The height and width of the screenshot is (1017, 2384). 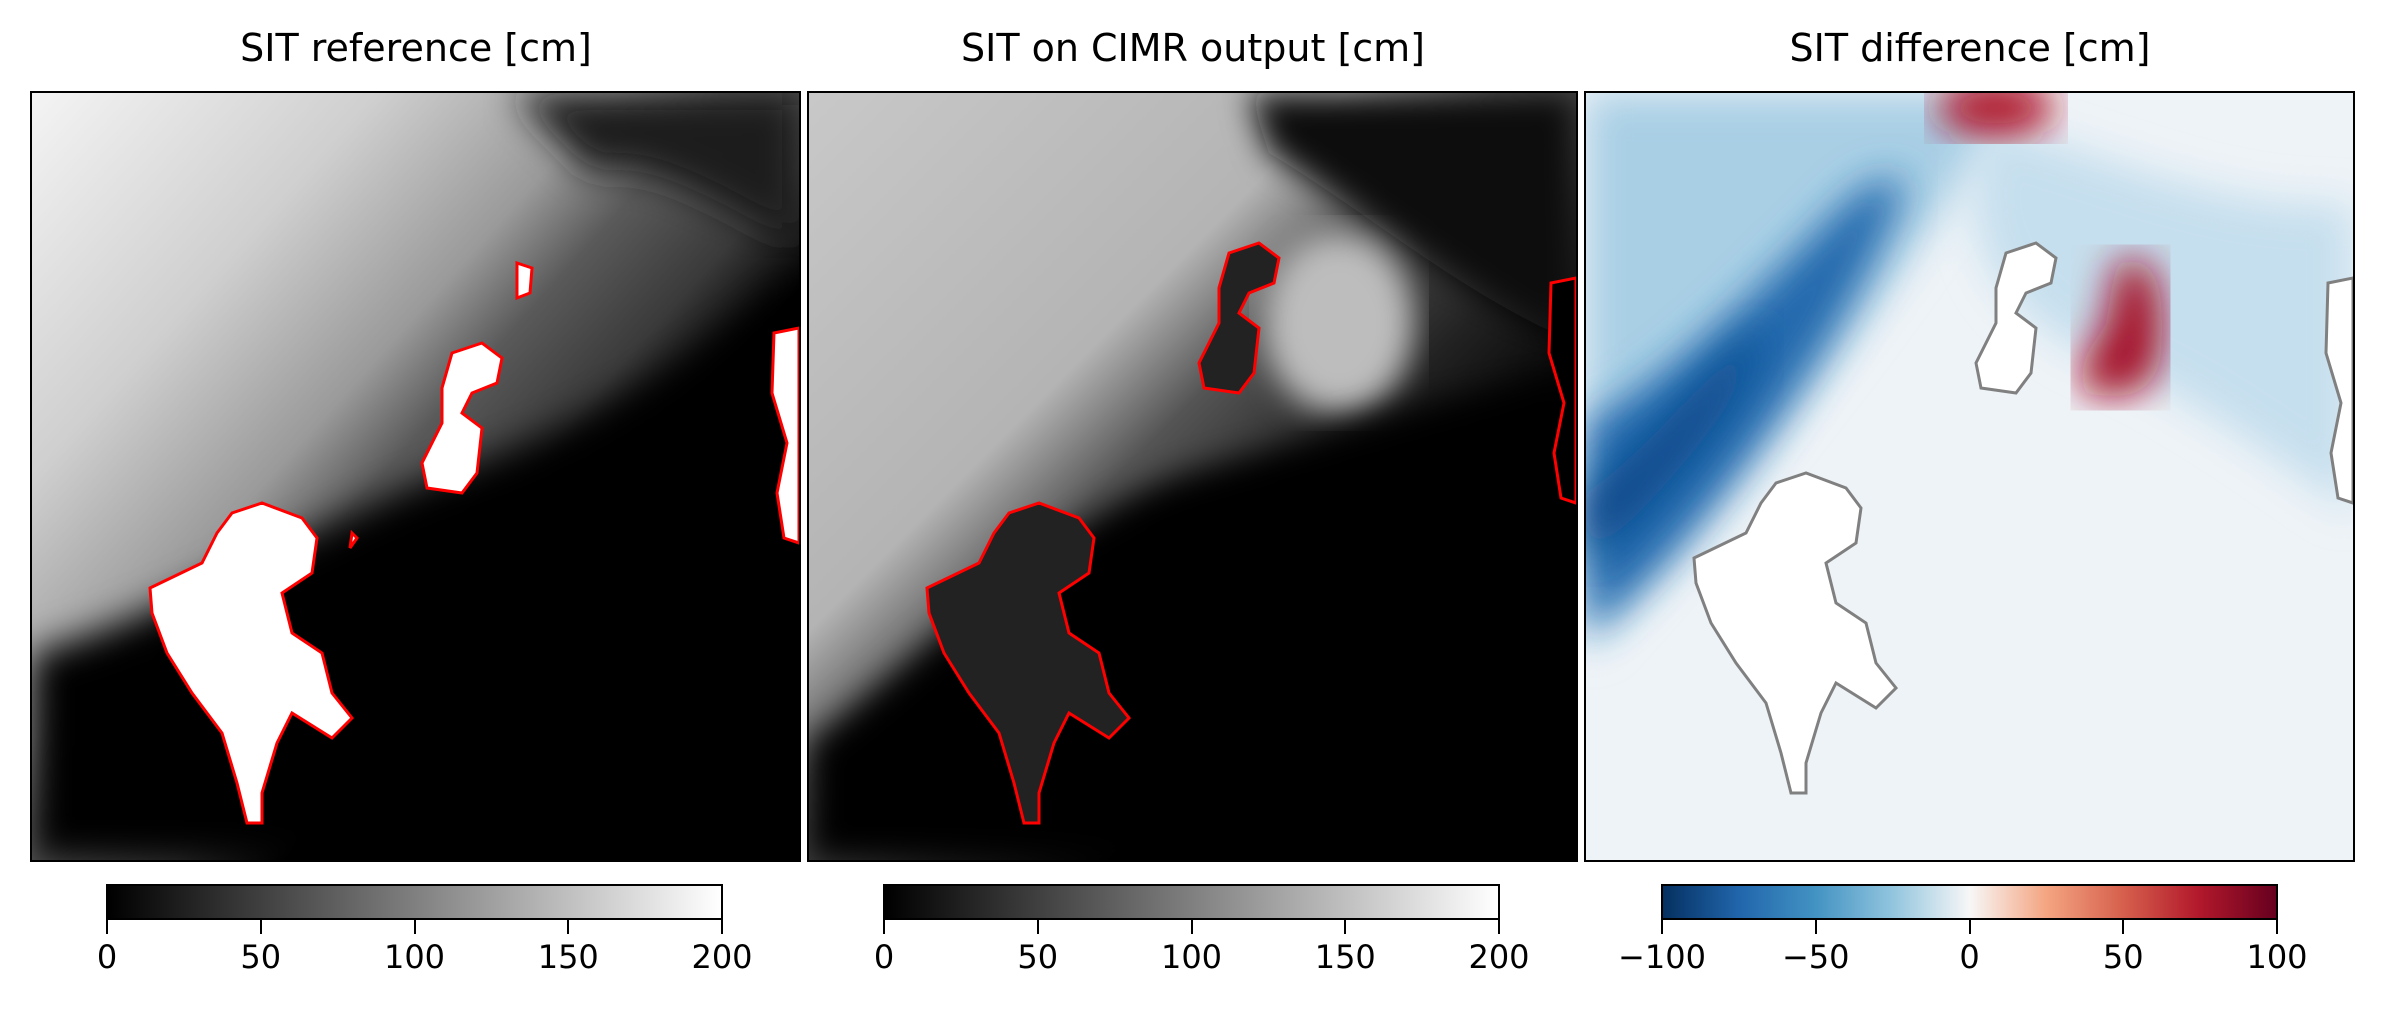 I want to click on positive-patch-east, so click(x=2121, y=327).